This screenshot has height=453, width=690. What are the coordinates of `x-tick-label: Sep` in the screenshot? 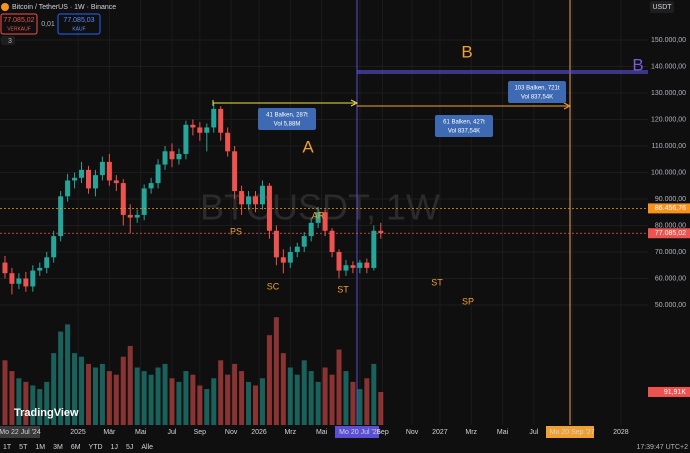 It's located at (200, 432).